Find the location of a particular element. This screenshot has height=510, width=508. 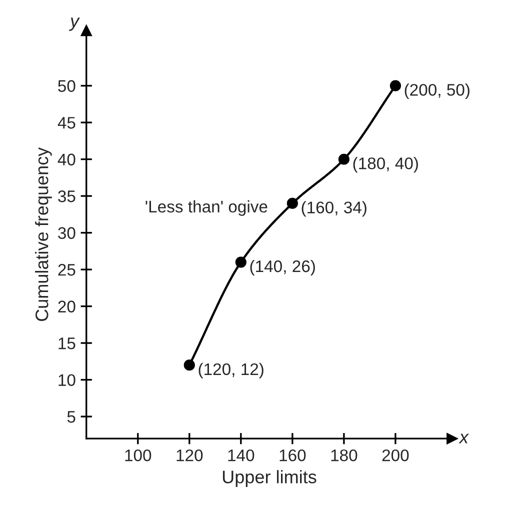

y-tick-label: 40 is located at coordinates (67, 160).